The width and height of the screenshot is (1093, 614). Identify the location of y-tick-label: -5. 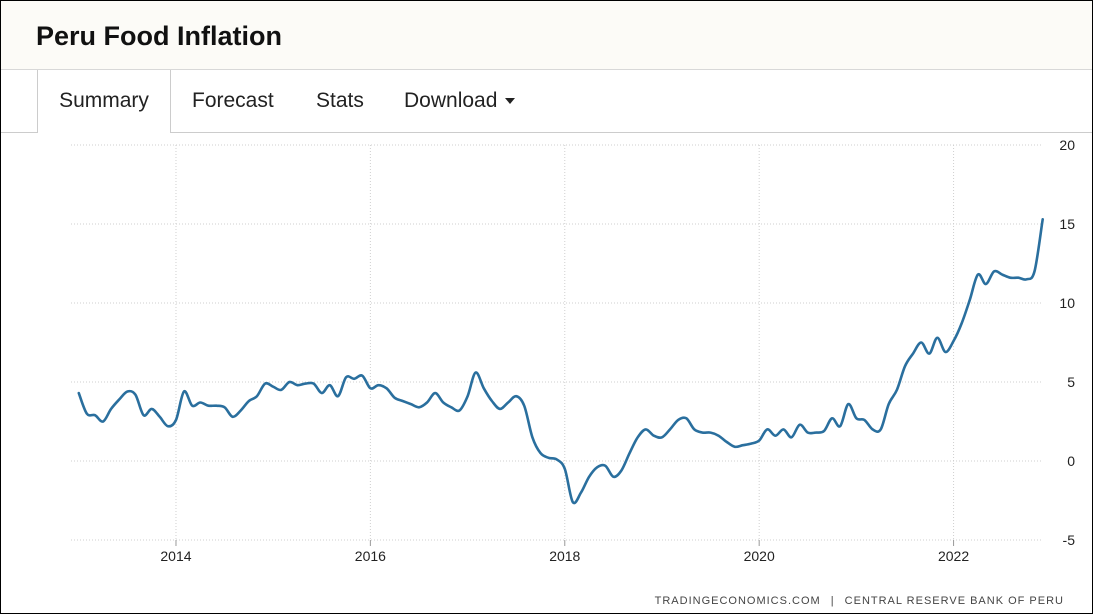
(1069, 540).